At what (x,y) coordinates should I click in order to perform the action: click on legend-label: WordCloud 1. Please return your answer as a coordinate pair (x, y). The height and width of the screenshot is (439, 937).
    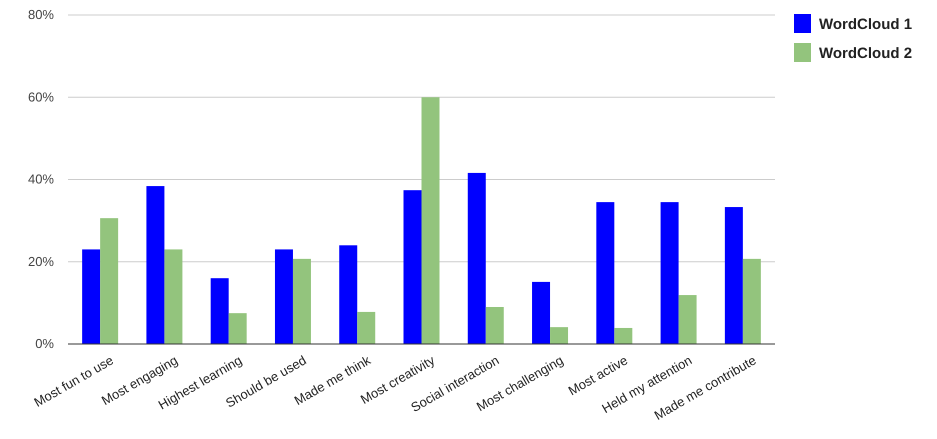
    Looking at the image, I should click on (865, 24).